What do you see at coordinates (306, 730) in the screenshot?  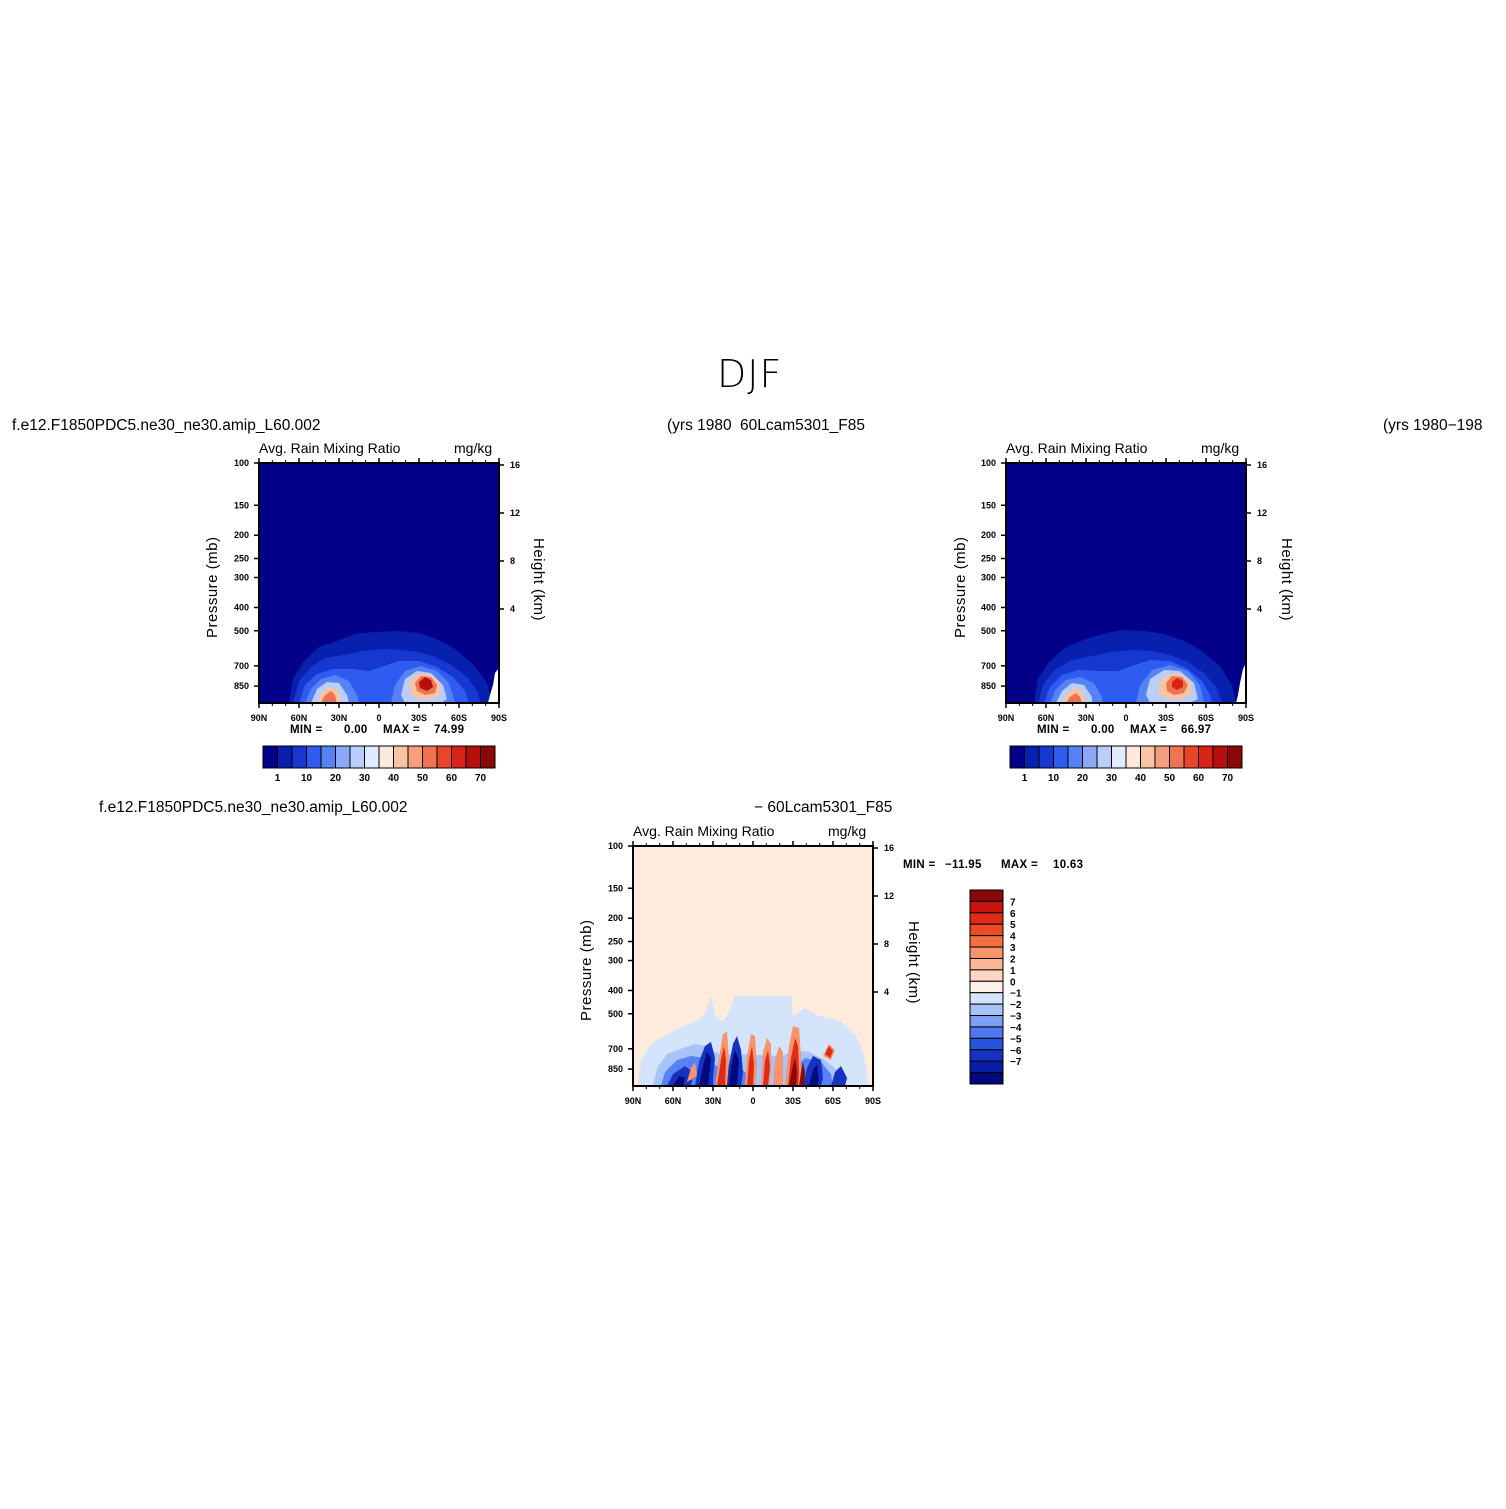 I see `panel1-min-label: MIN =` at bounding box center [306, 730].